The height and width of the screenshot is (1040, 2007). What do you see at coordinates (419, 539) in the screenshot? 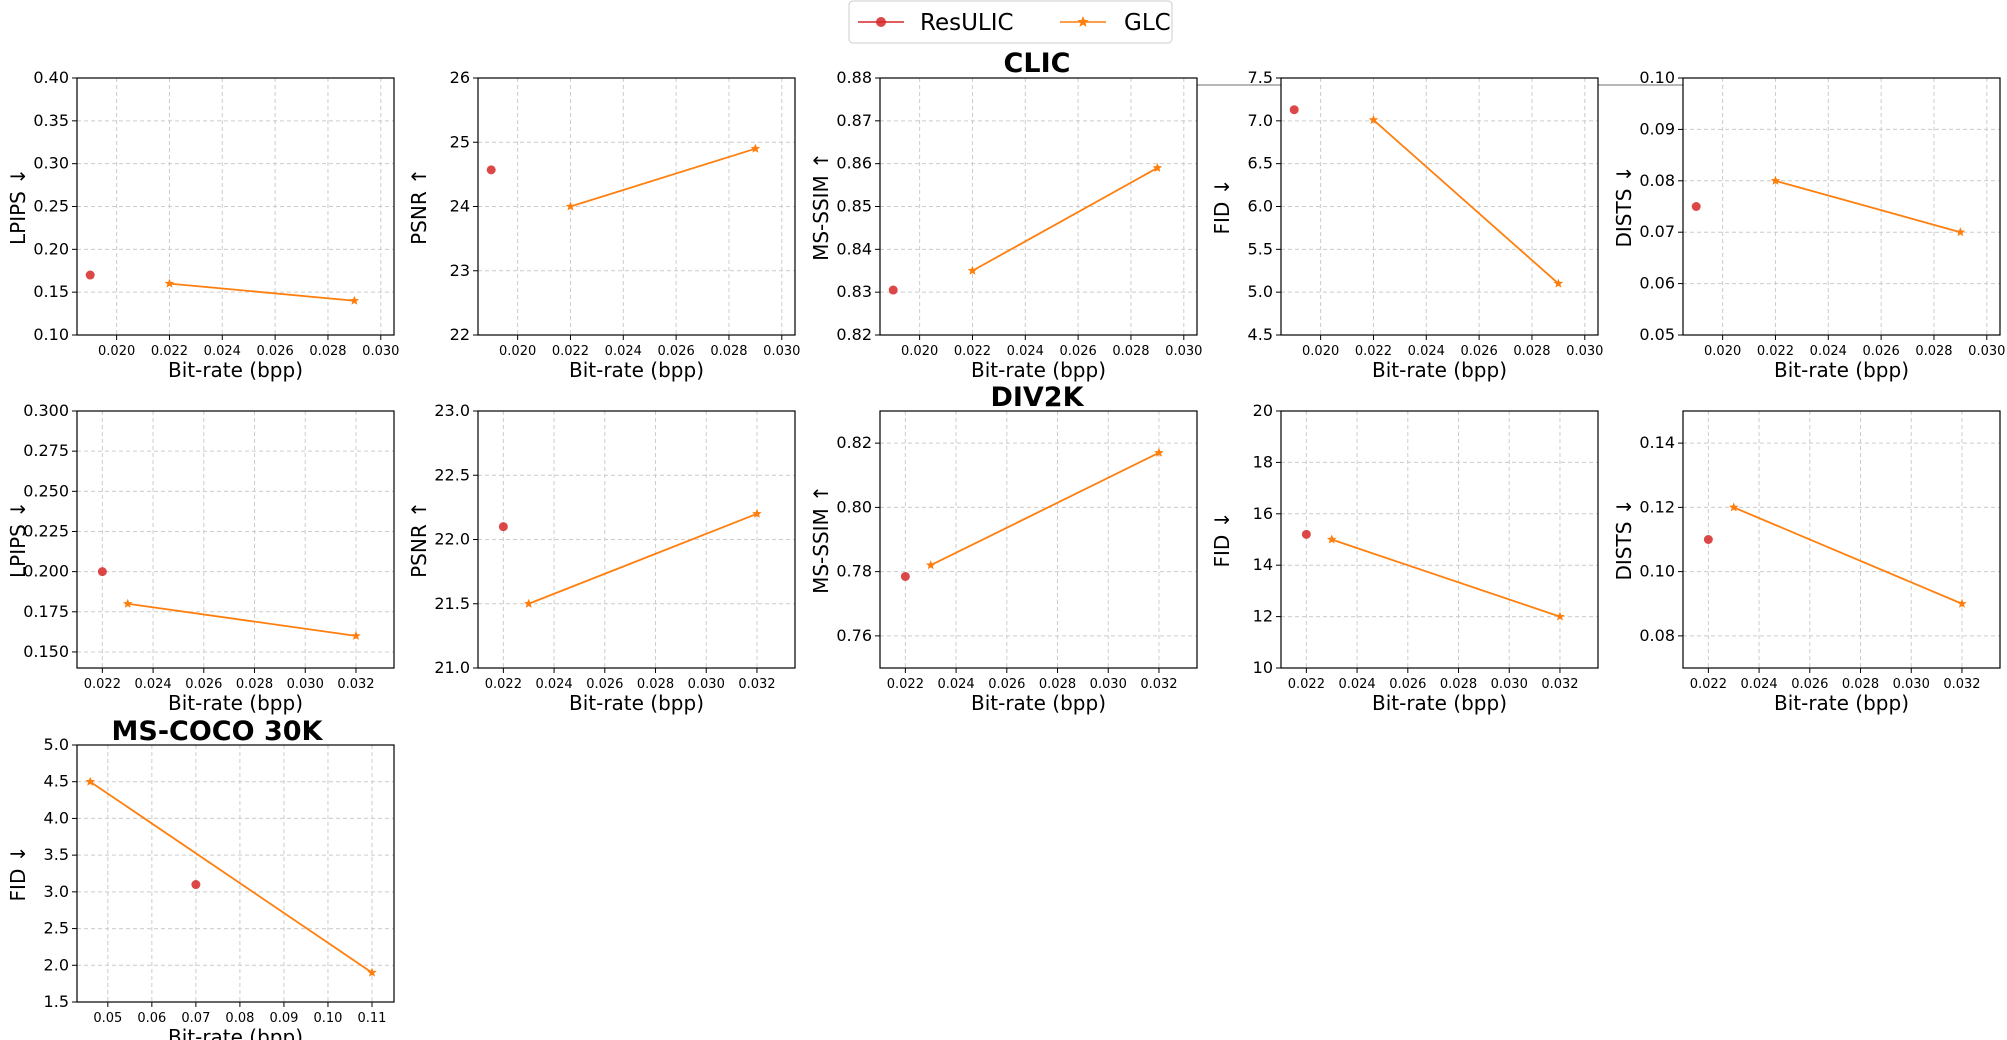
I see `y-axis-label: PSNR ↑` at bounding box center [419, 539].